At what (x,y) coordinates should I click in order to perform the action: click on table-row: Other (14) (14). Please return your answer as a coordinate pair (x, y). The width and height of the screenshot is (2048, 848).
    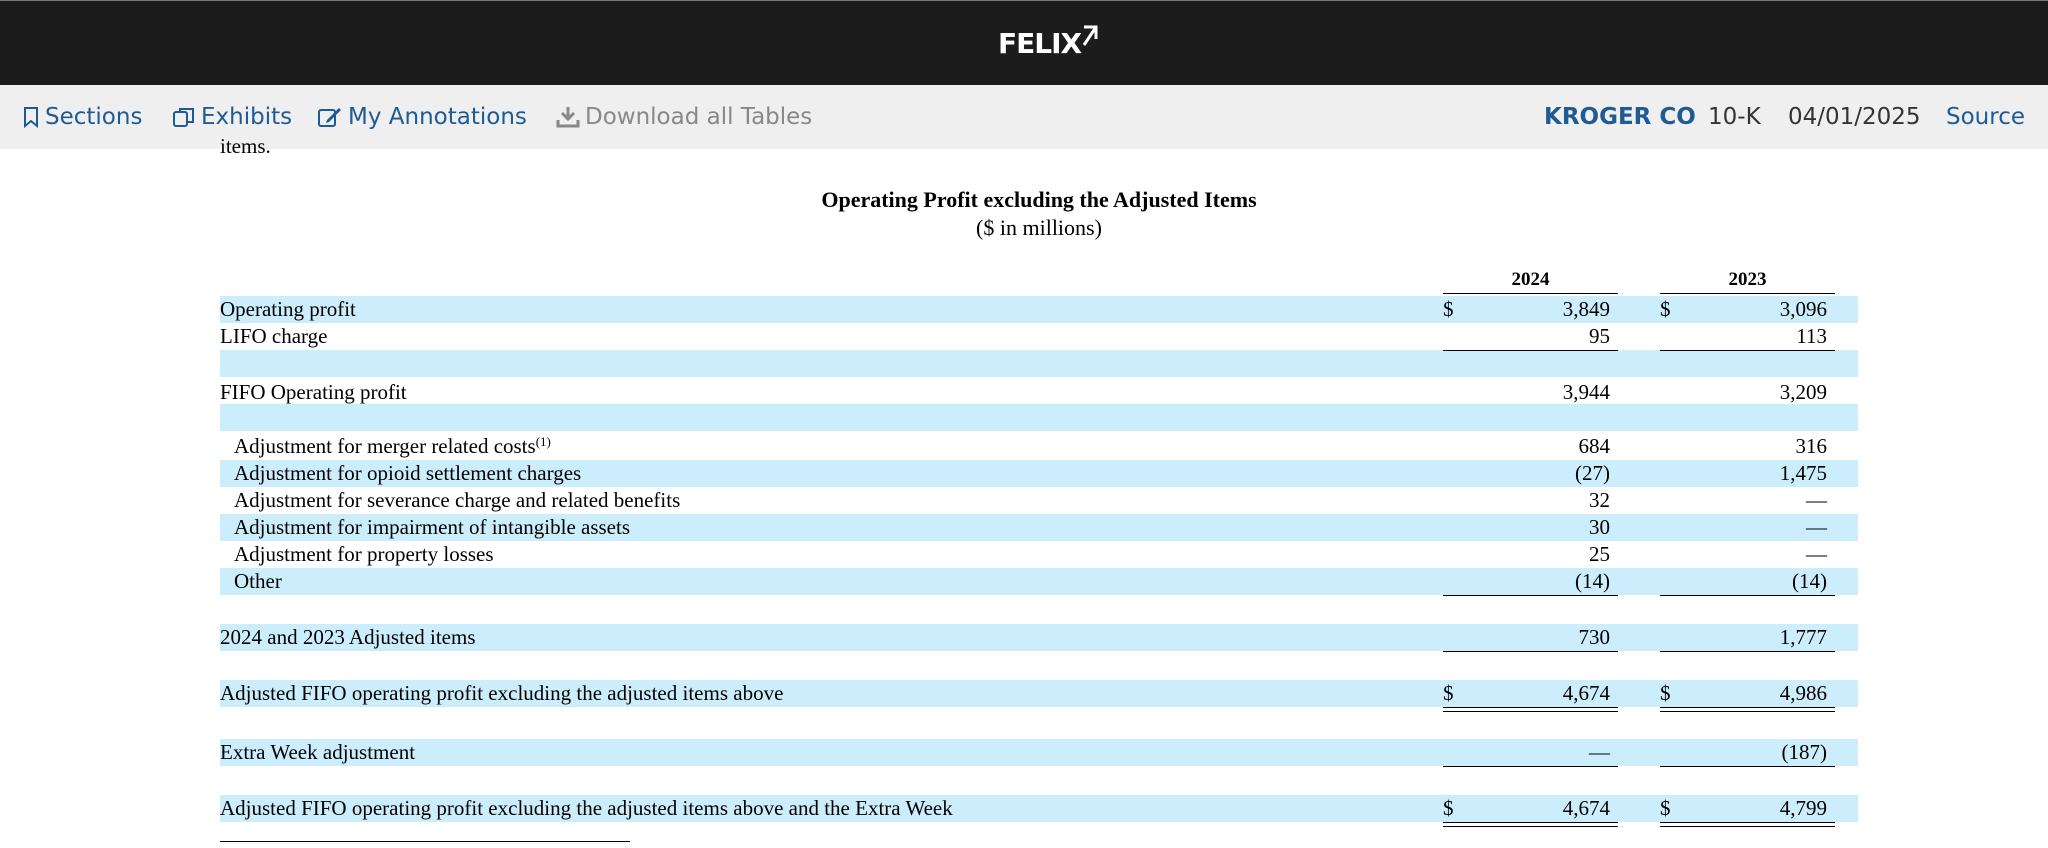
    Looking at the image, I should click on (1039, 582).